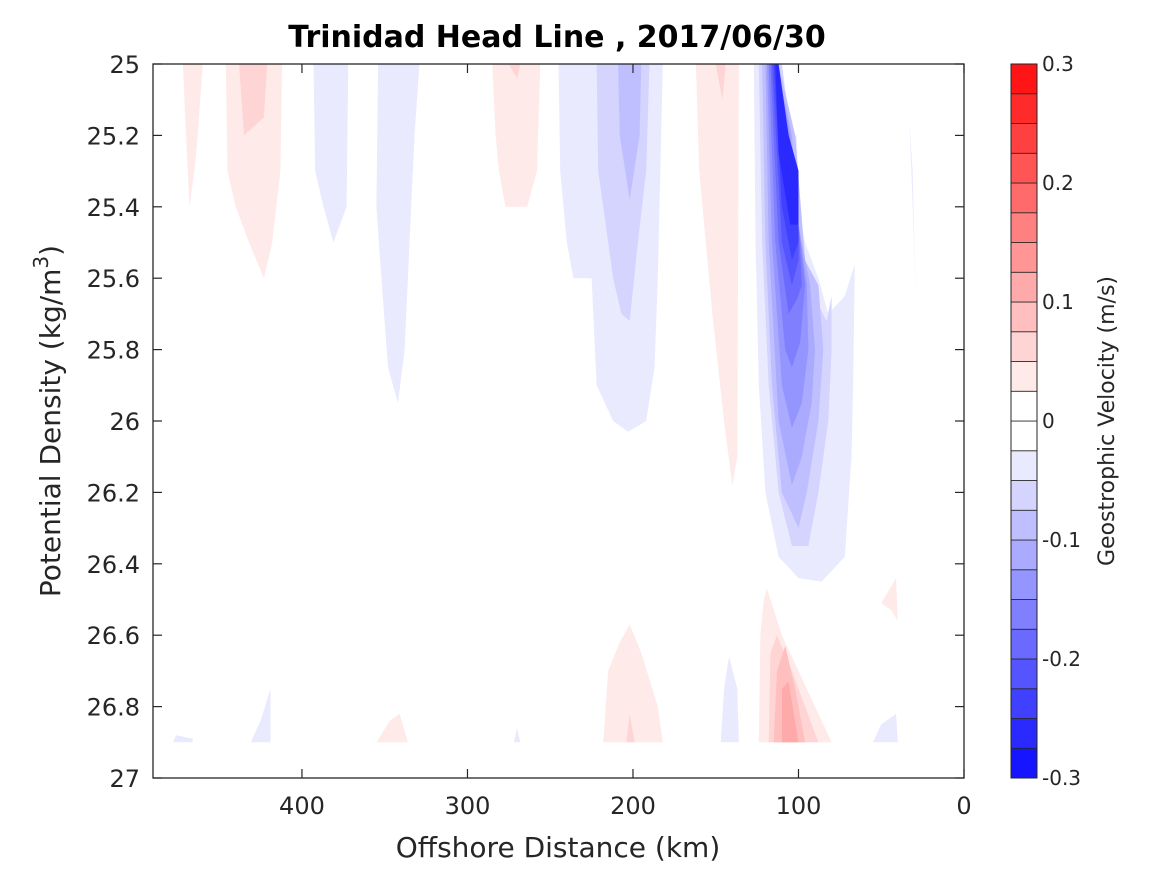 Image resolution: width=1167 pixels, height=875 pixels. Describe the element at coordinates (558, 847) in the screenshot. I see `x-axis-title: Offshore Distance (km)` at that location.